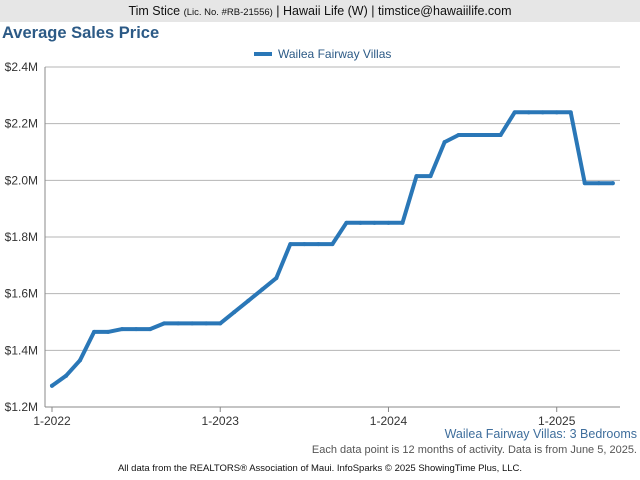  What do you see at coordinates (21, 237) in the screenshot?
I see `y-tick-label: $1.8M` at bounding box center [21, 237].